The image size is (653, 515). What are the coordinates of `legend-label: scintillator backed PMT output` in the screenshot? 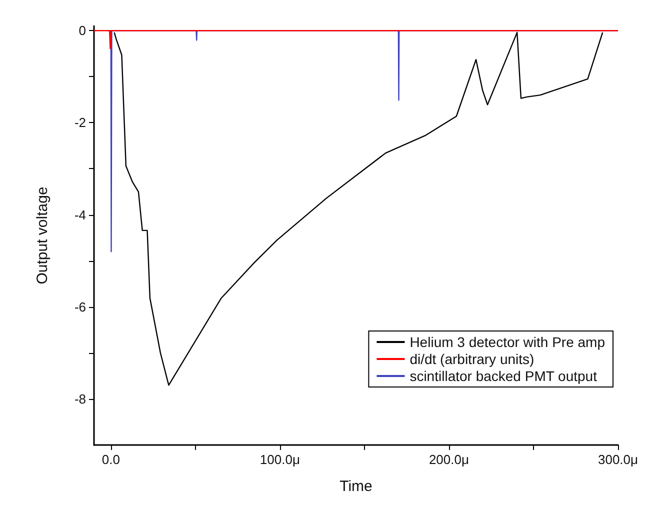 It's located at (504, 376).